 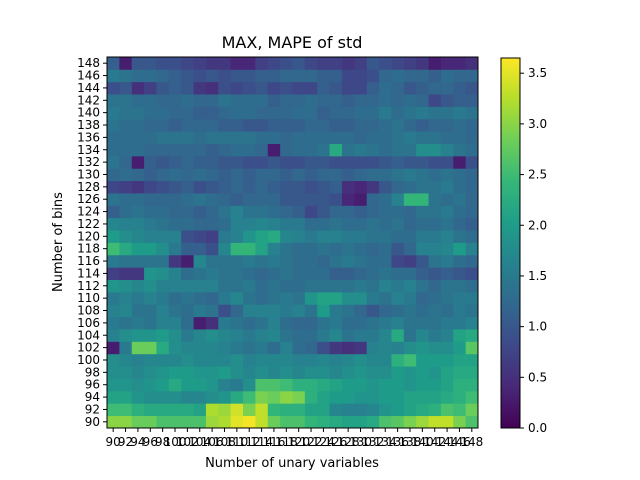 What do you see at coordinates (88, 100) in the screenshot?
I see `y-tick-label: 142` at bounding box center [88, 100].